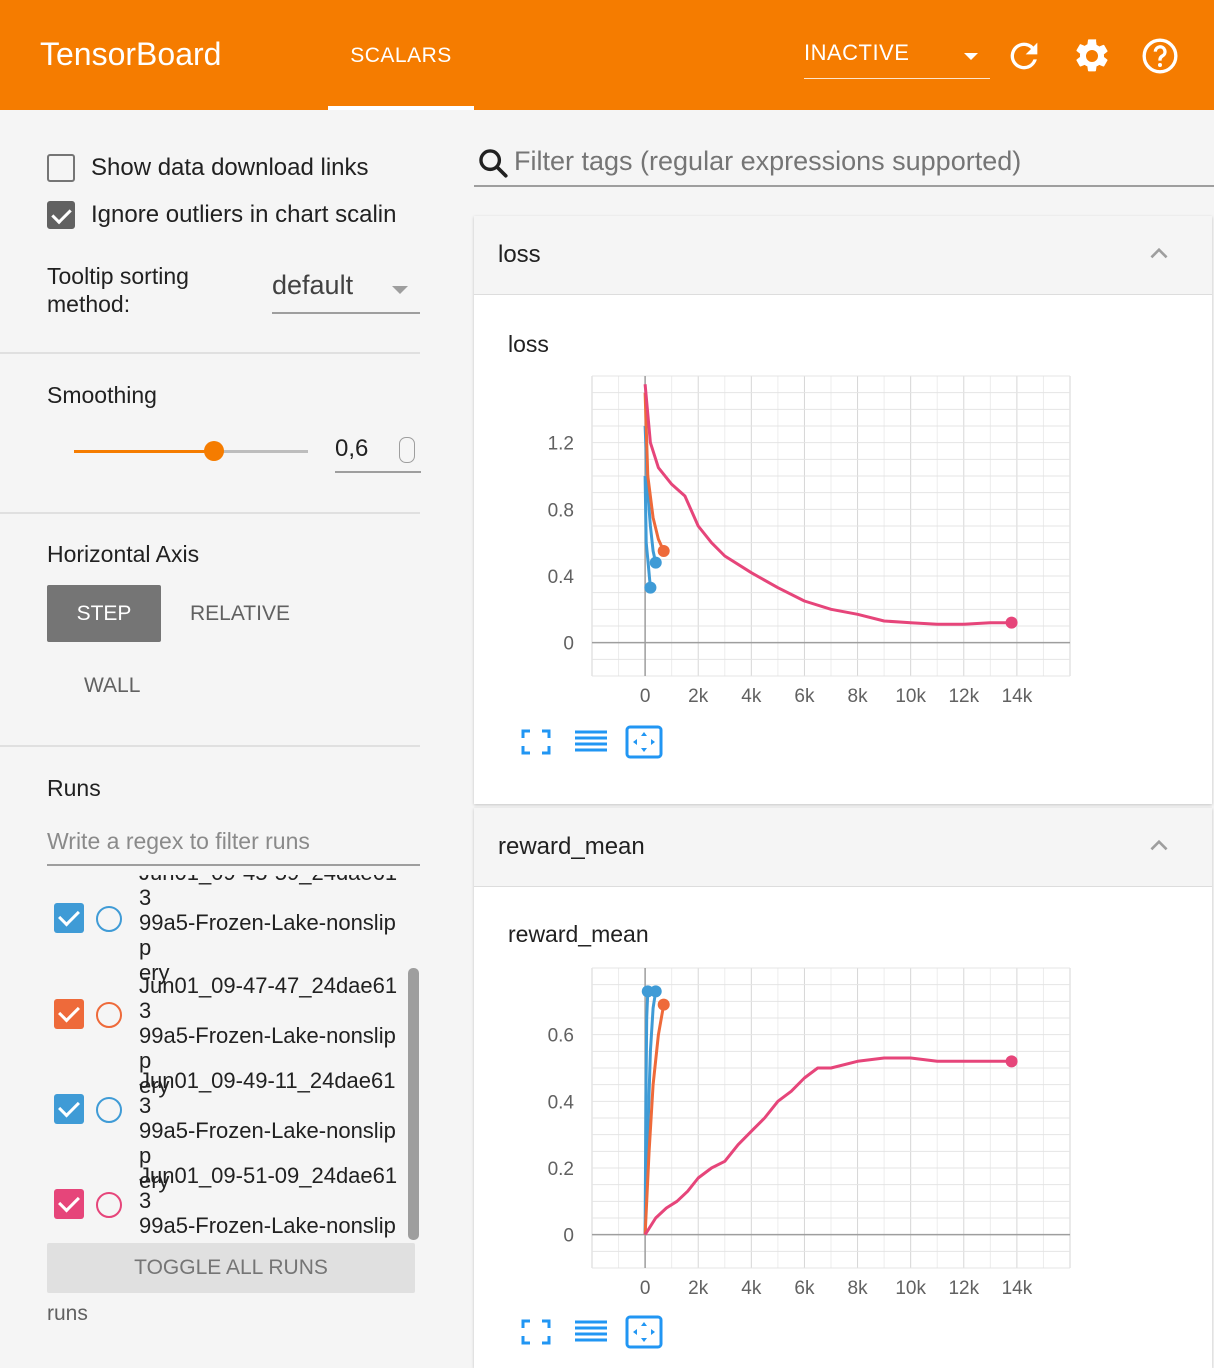  I want to click on x-tick-label: 2k, so click(698, 696).